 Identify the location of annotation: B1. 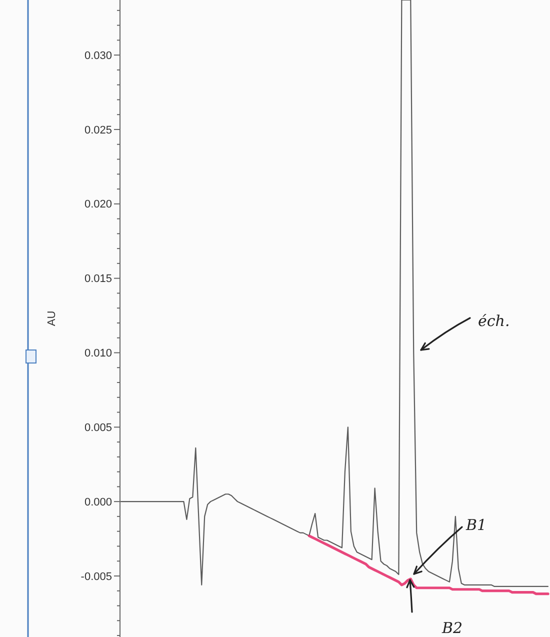
(476, 525).